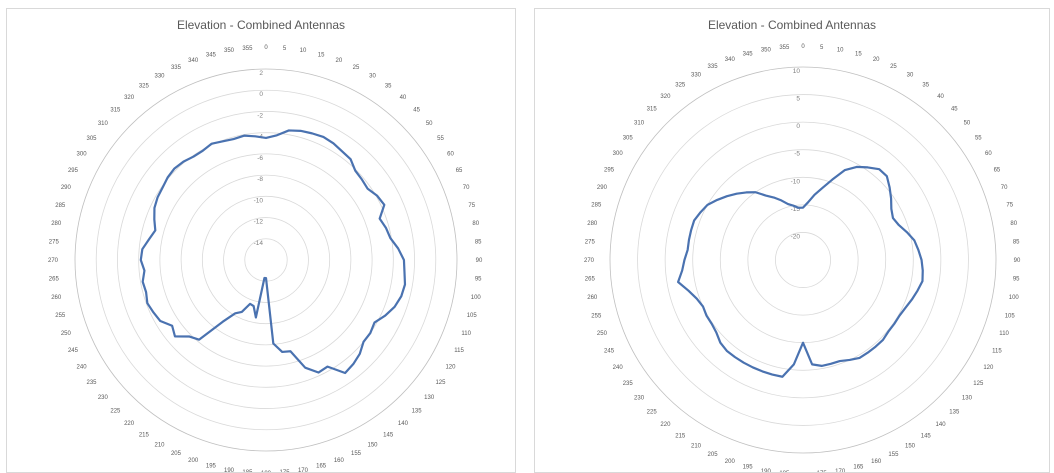 This screenshot has width=1054, height=473. I want to click on angle-label: 180, so click(266, 471).